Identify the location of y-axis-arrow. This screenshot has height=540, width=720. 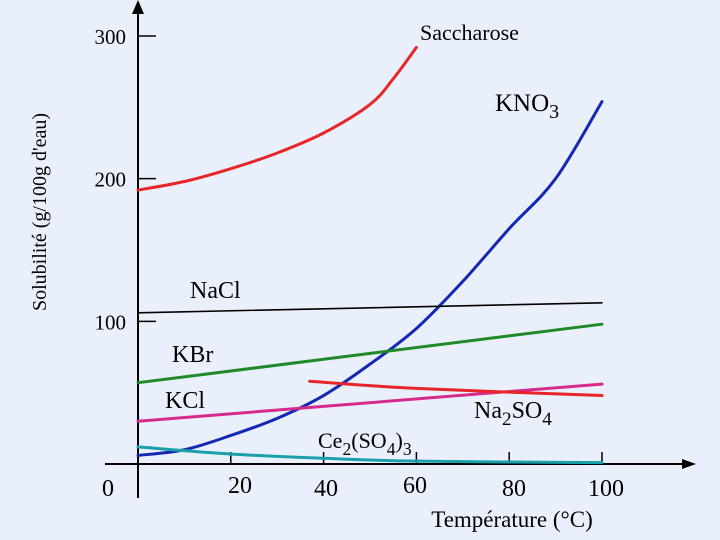
(138, 7).